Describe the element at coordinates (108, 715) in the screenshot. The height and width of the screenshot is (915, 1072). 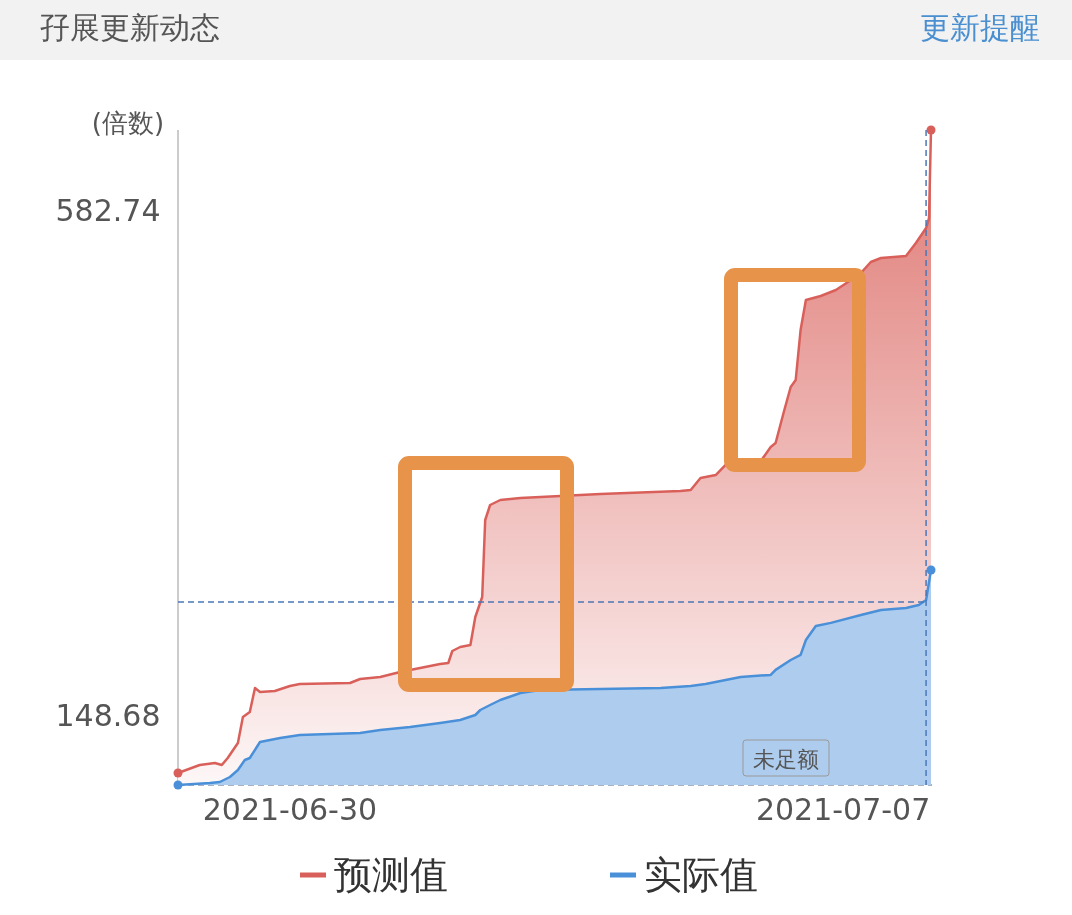
I see `y-tick-label: 148.68` at that location.